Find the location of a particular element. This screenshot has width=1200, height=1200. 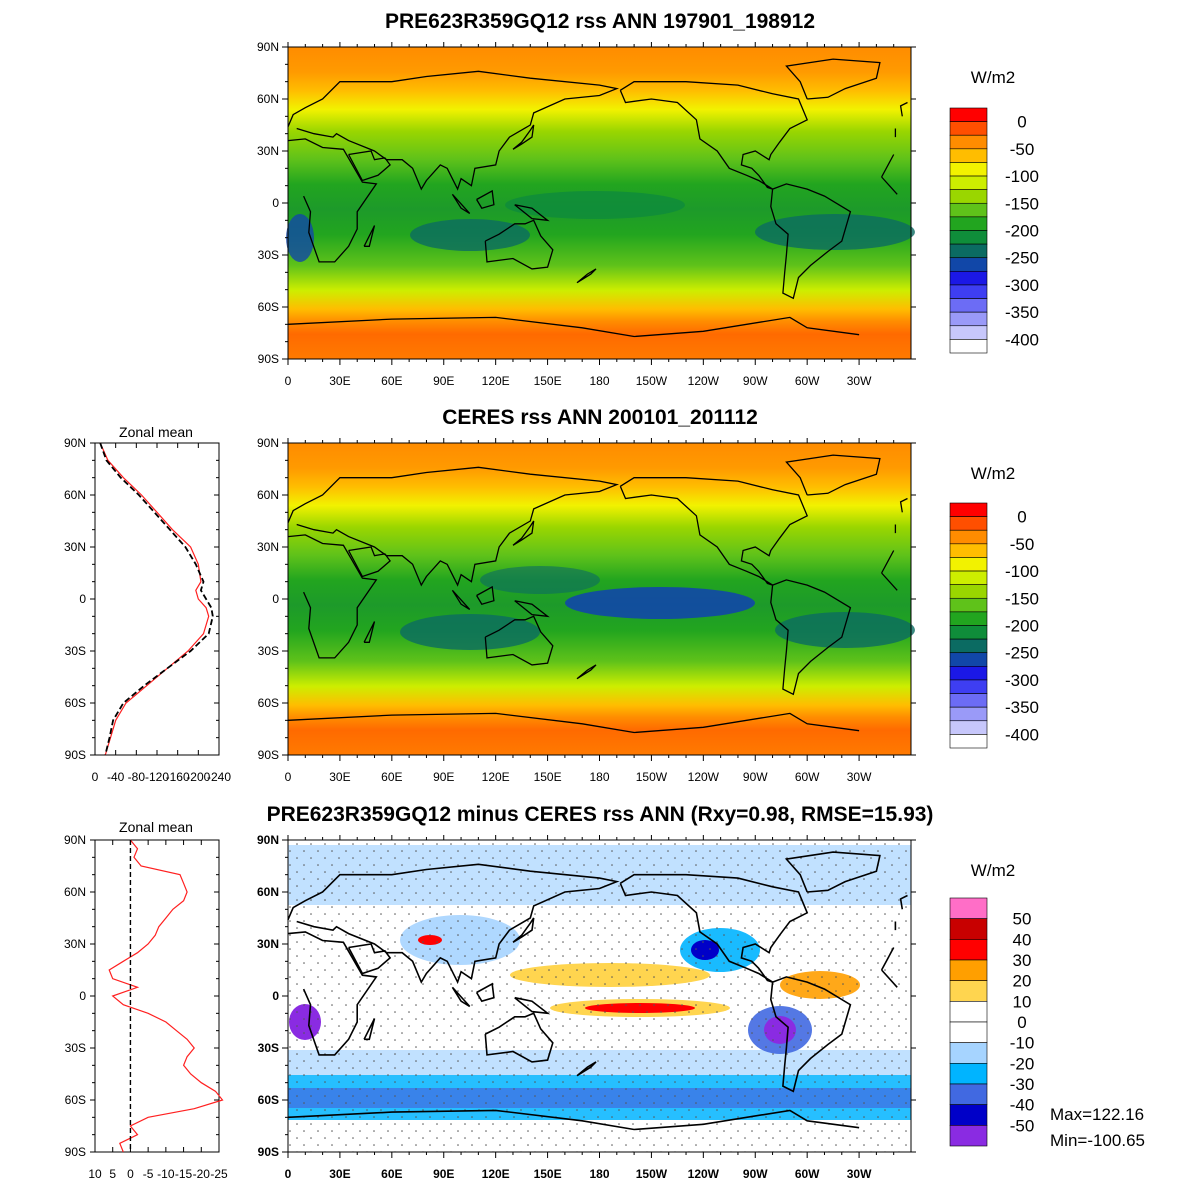

colorbar-label: -250 is located at coordinates (1022, 258).